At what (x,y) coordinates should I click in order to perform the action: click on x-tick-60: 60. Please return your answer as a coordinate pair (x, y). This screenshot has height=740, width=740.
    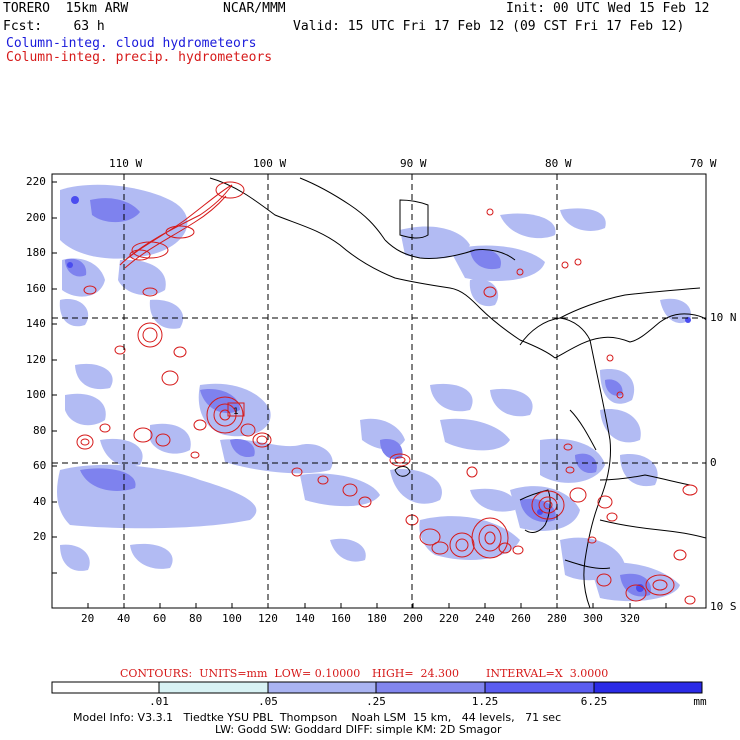
    Looking at the image, I should click on (160, 618).